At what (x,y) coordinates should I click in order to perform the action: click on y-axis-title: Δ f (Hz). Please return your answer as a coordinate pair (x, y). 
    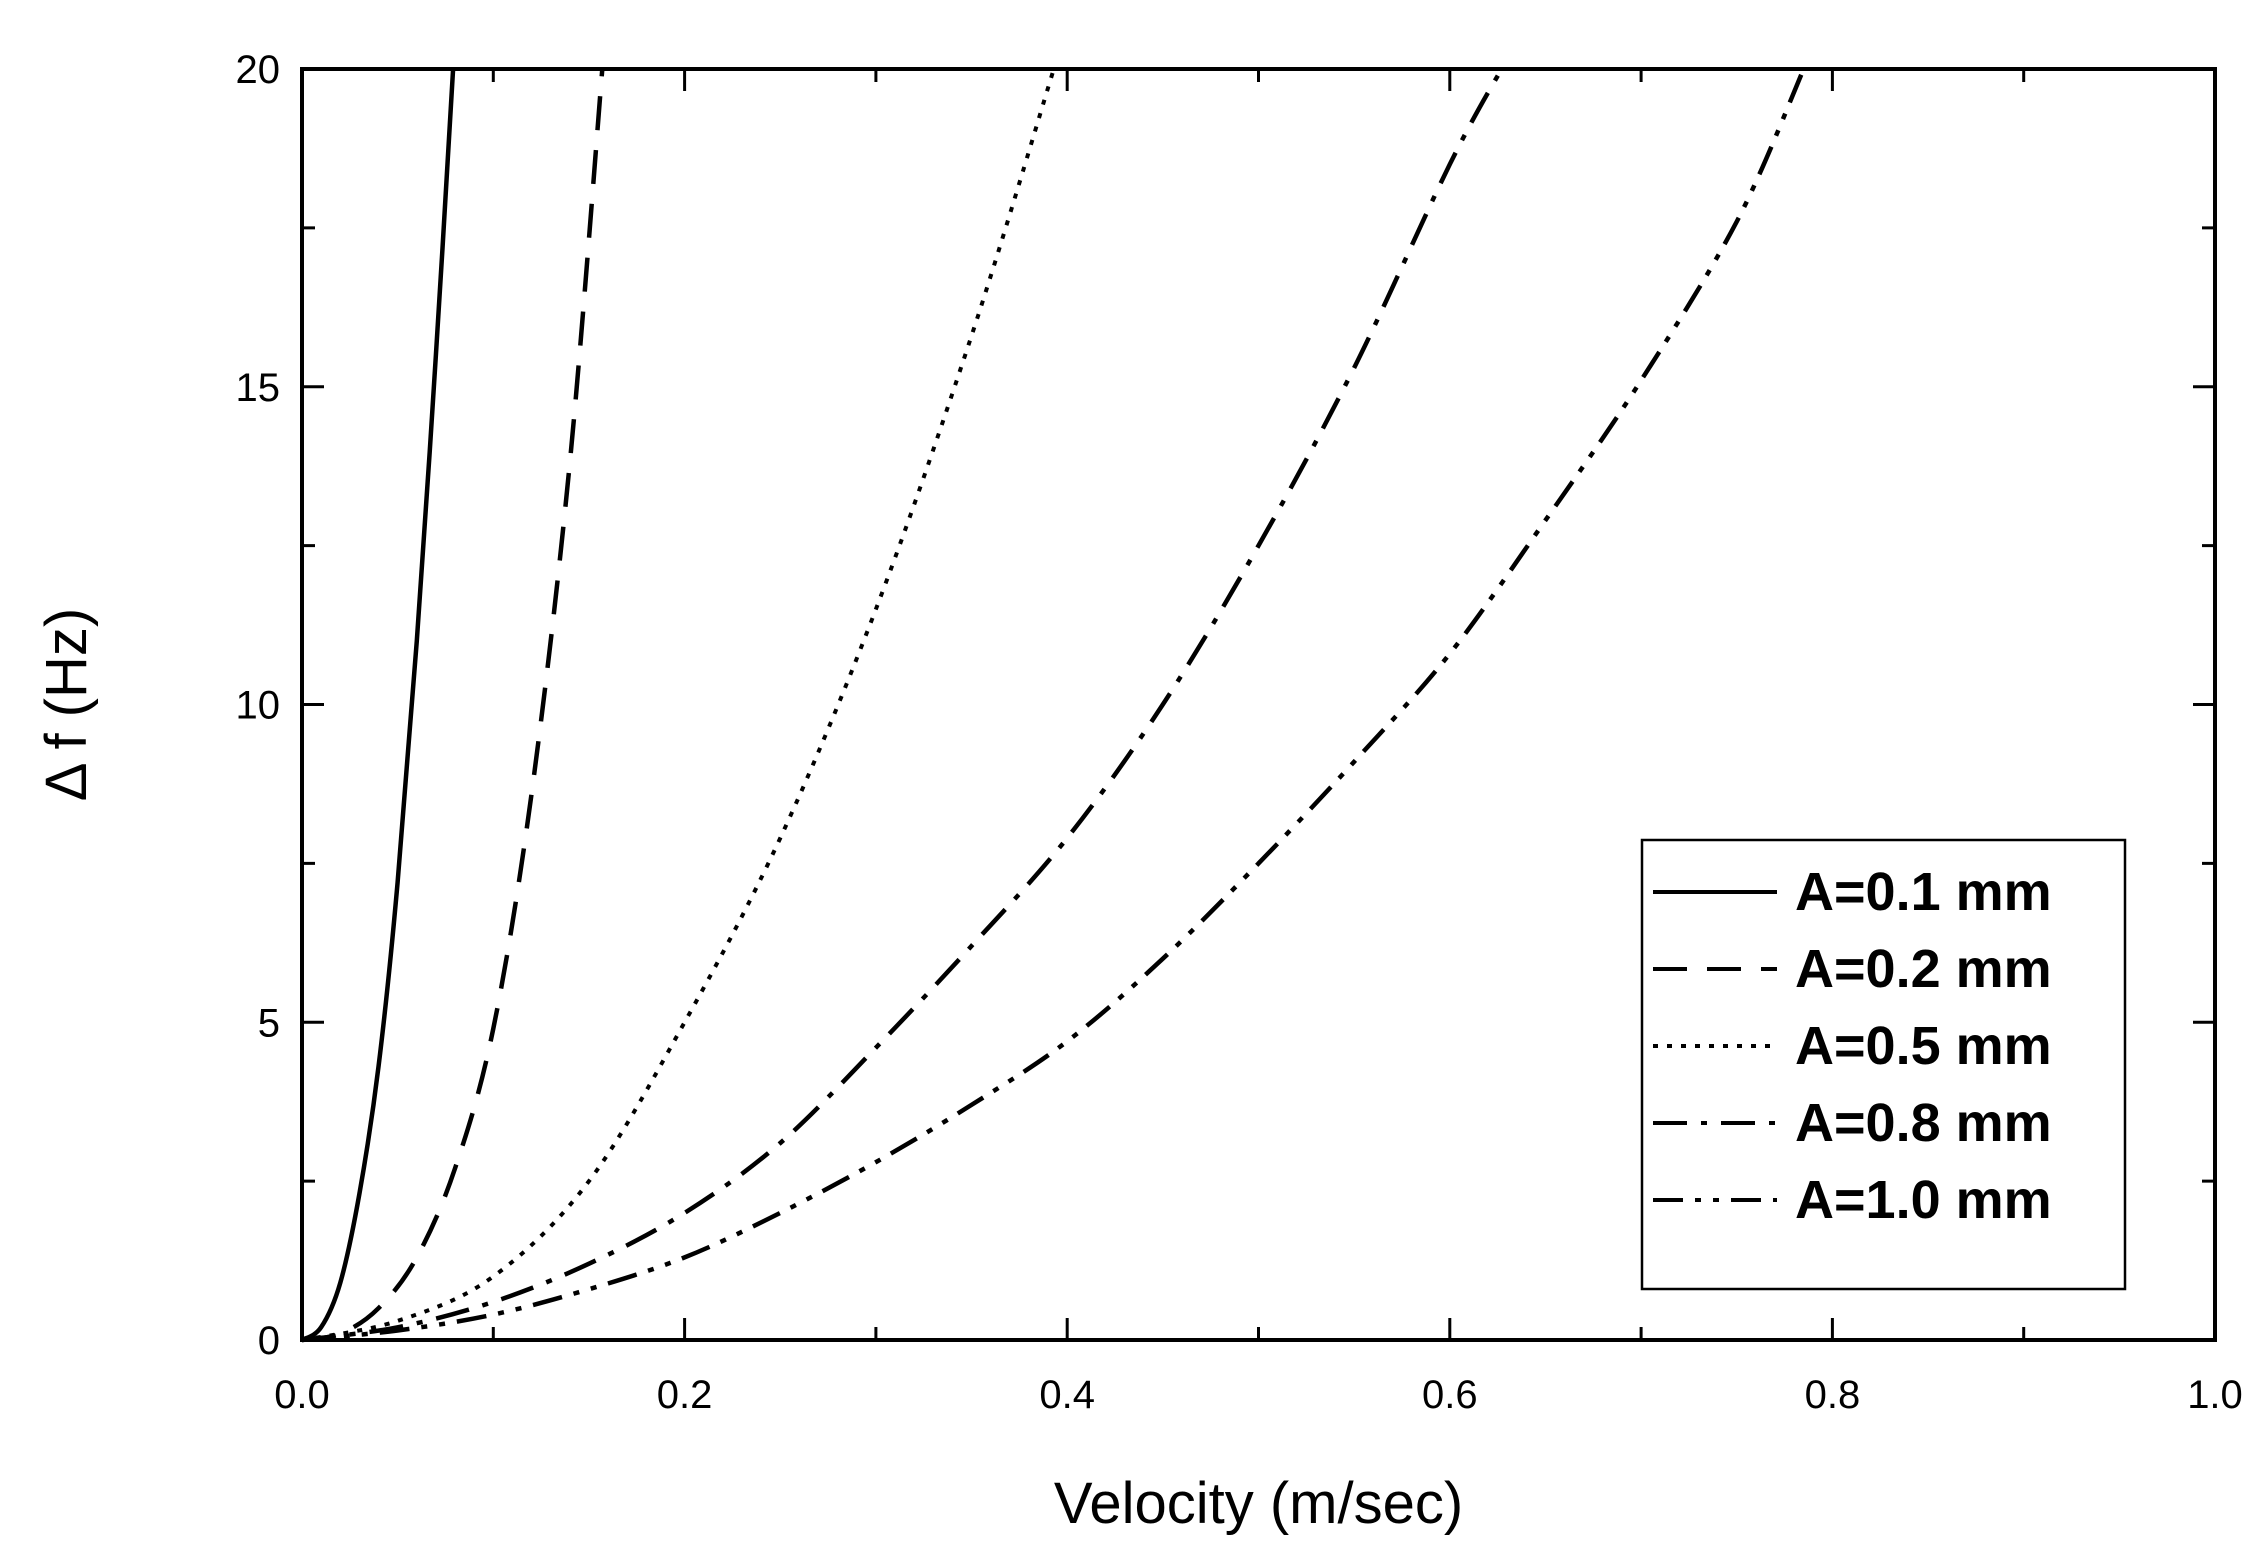
    Looking at the image, I should click on (66, 704).